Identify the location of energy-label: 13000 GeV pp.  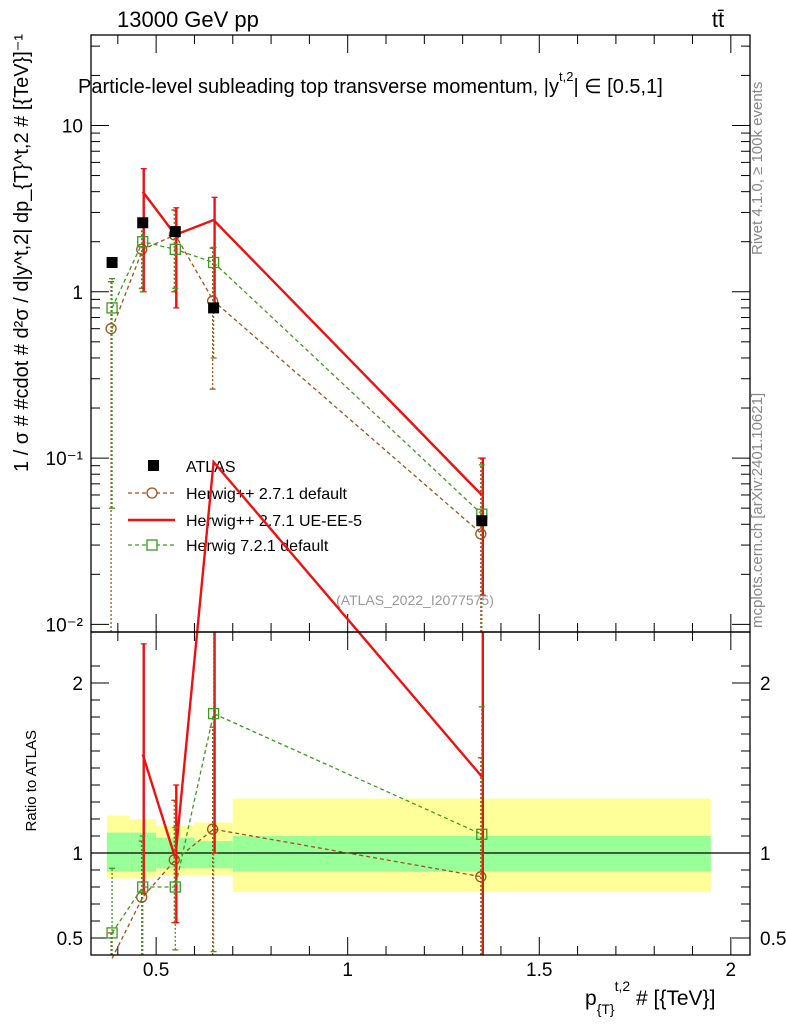
(188, 19).